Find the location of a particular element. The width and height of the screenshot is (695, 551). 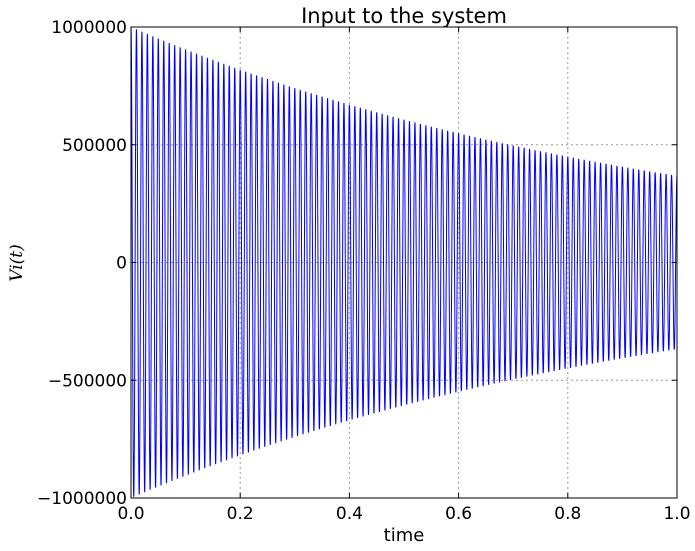

y-tick-label: 1000000 is located at coordinates (89, 28).